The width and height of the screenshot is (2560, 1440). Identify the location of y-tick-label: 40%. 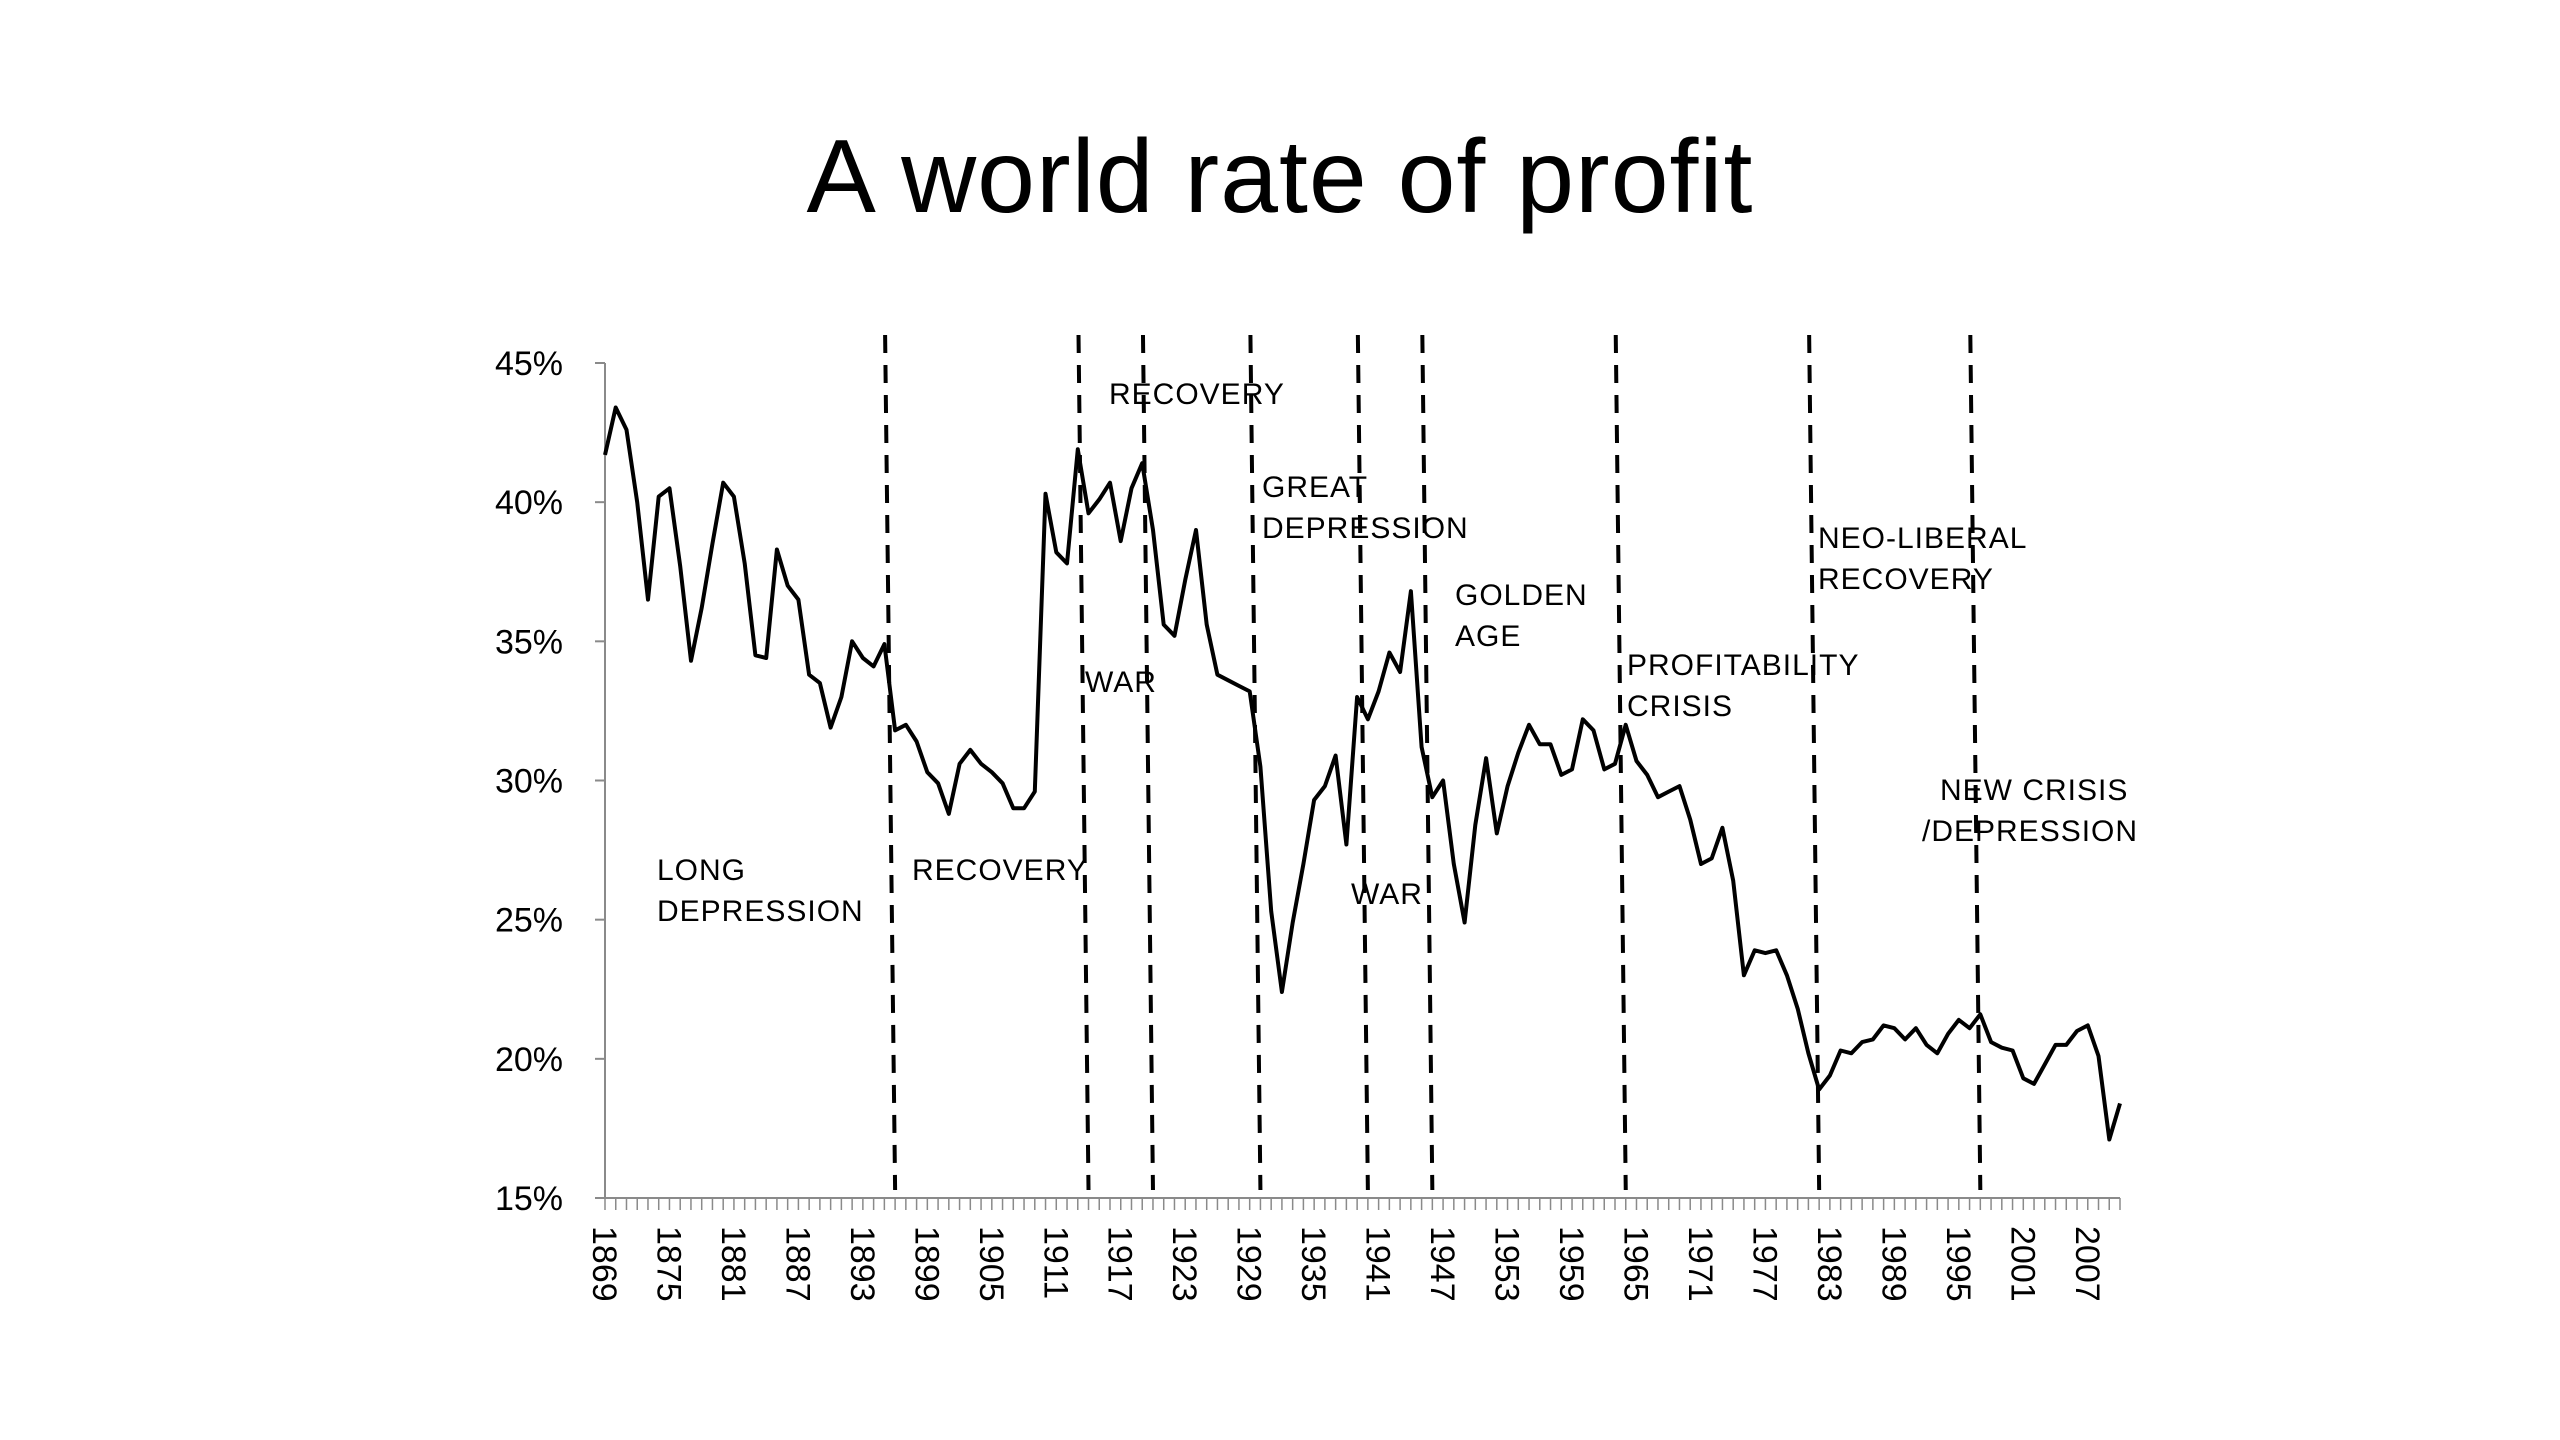
(529, 503).